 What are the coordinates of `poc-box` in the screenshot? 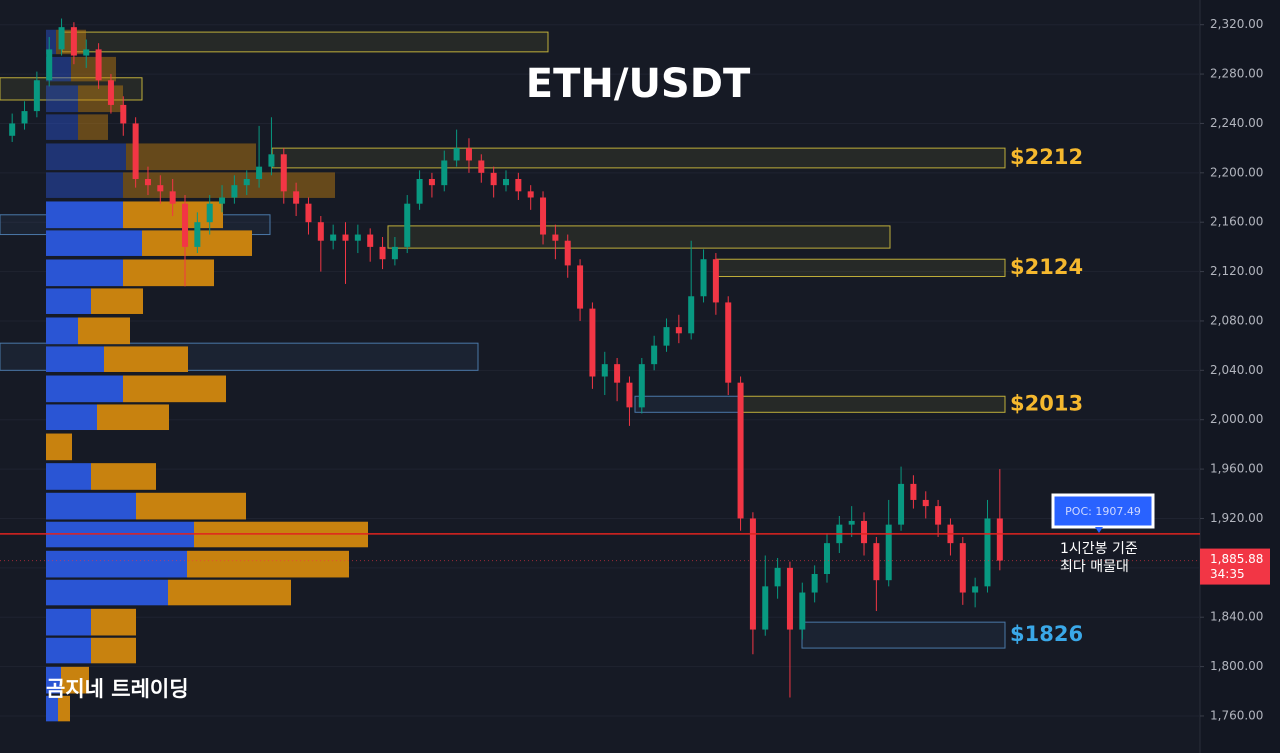 It's located at (1103, 511).